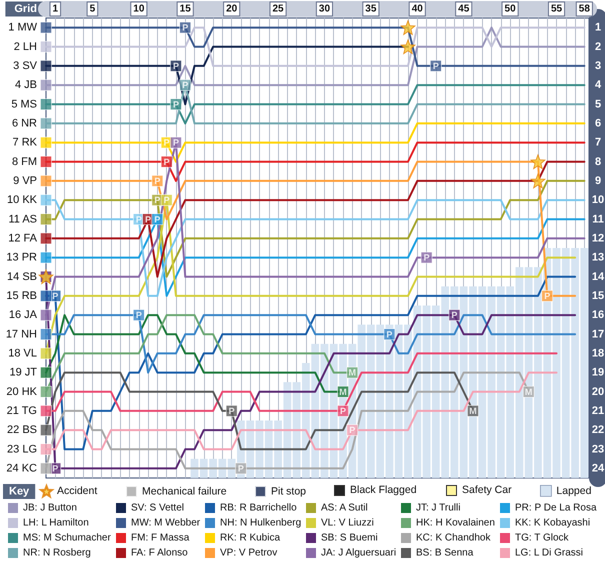 This screenshot has height=568, width=605. I want to click on x-tick-label: 50, so click(510, 9).